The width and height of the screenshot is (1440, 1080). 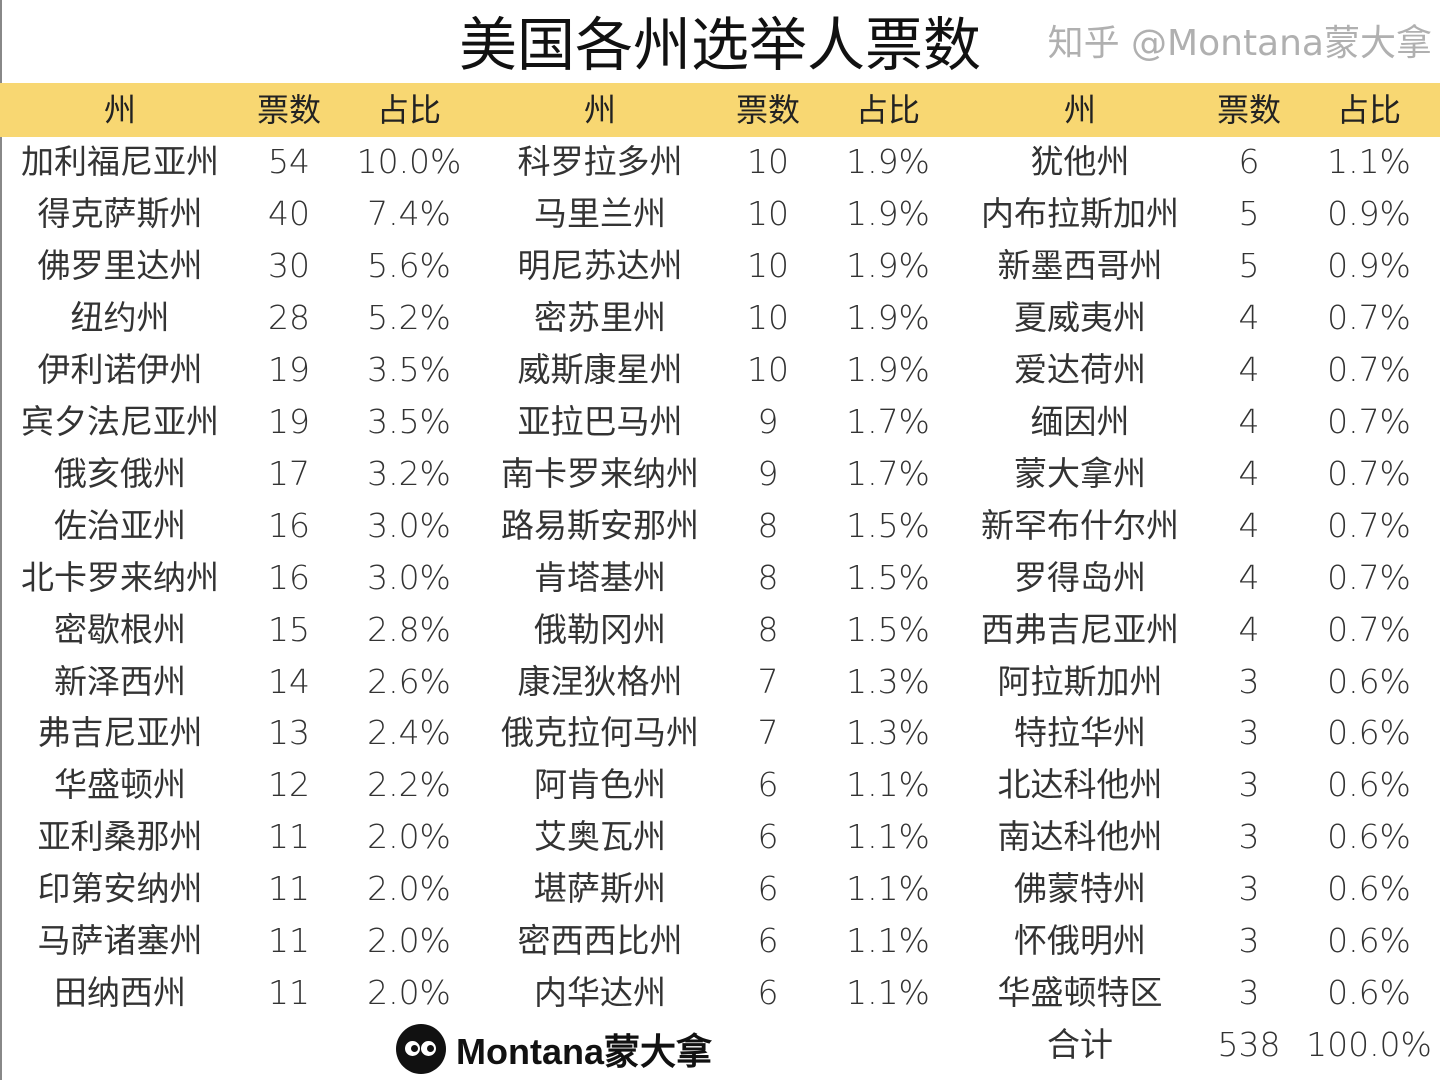 What do you see at coordinates (289, 733) in the screenshot?
I see `cell-votes: 13` at bounding box center [289, 733].